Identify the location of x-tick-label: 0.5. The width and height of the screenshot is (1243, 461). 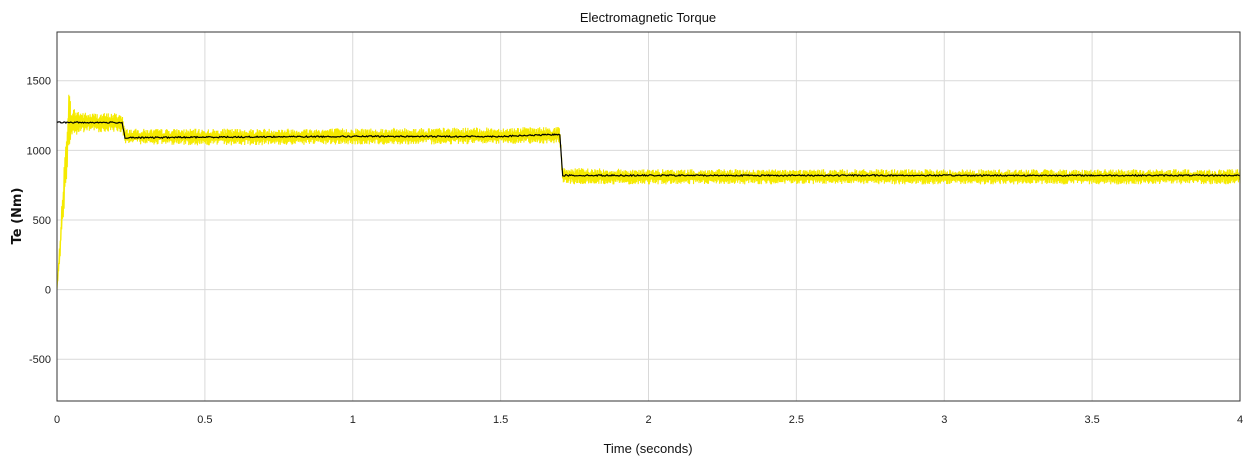
(204, 420).